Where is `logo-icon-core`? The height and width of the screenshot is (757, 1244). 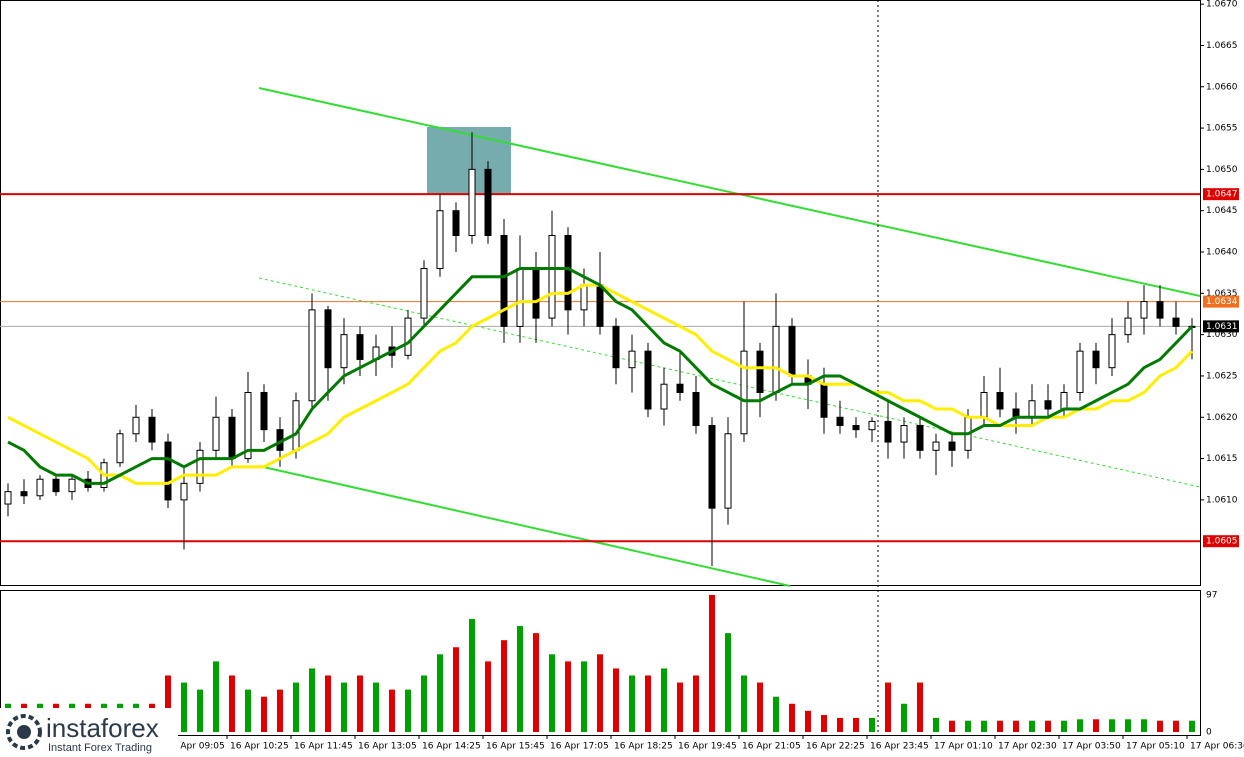
logo-icon-core is located at coordinates (24, 732).